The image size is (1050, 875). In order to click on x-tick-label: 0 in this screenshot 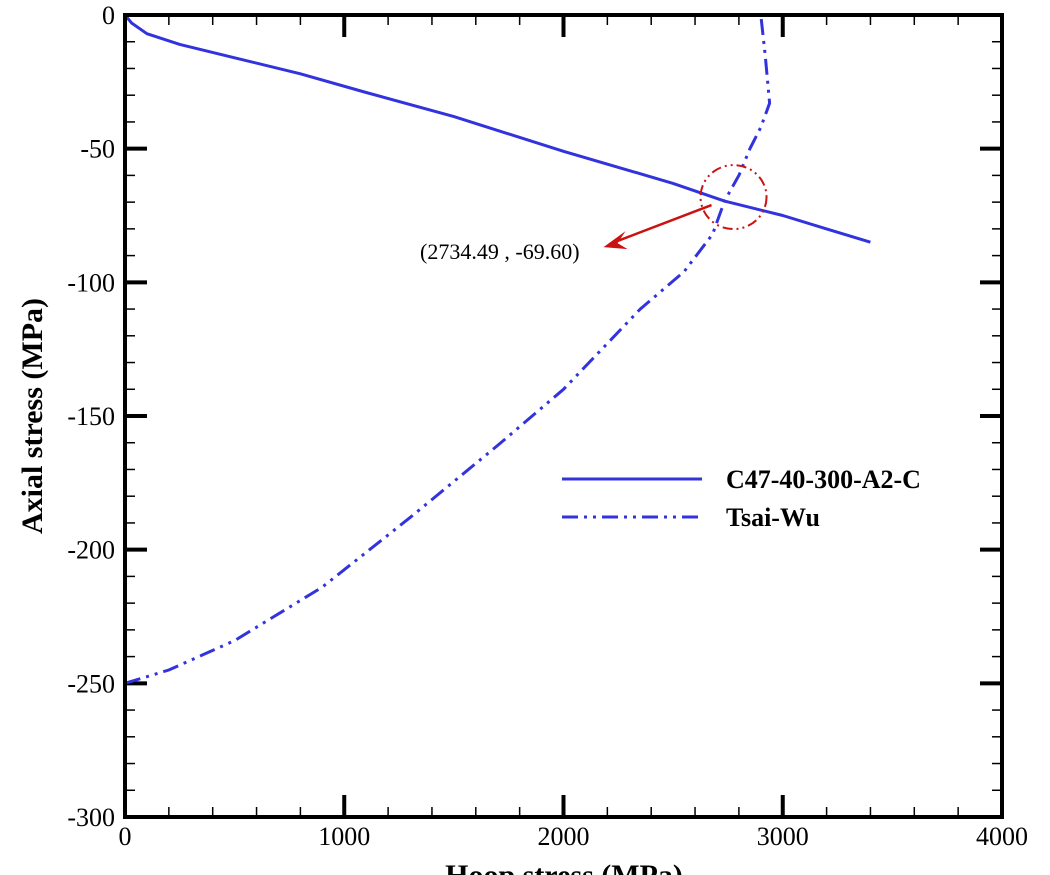, I will do `click(125, 836)`.